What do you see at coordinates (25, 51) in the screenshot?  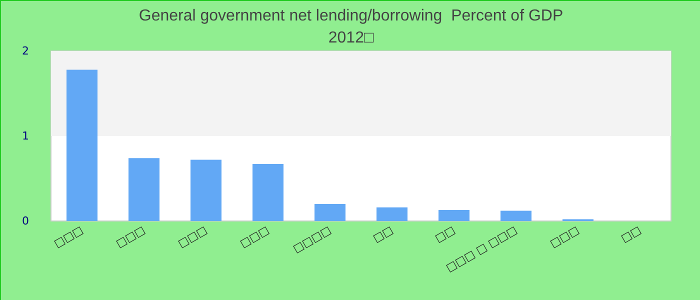 I see `y-tick-label: 2` at bounding box center [25, 51].